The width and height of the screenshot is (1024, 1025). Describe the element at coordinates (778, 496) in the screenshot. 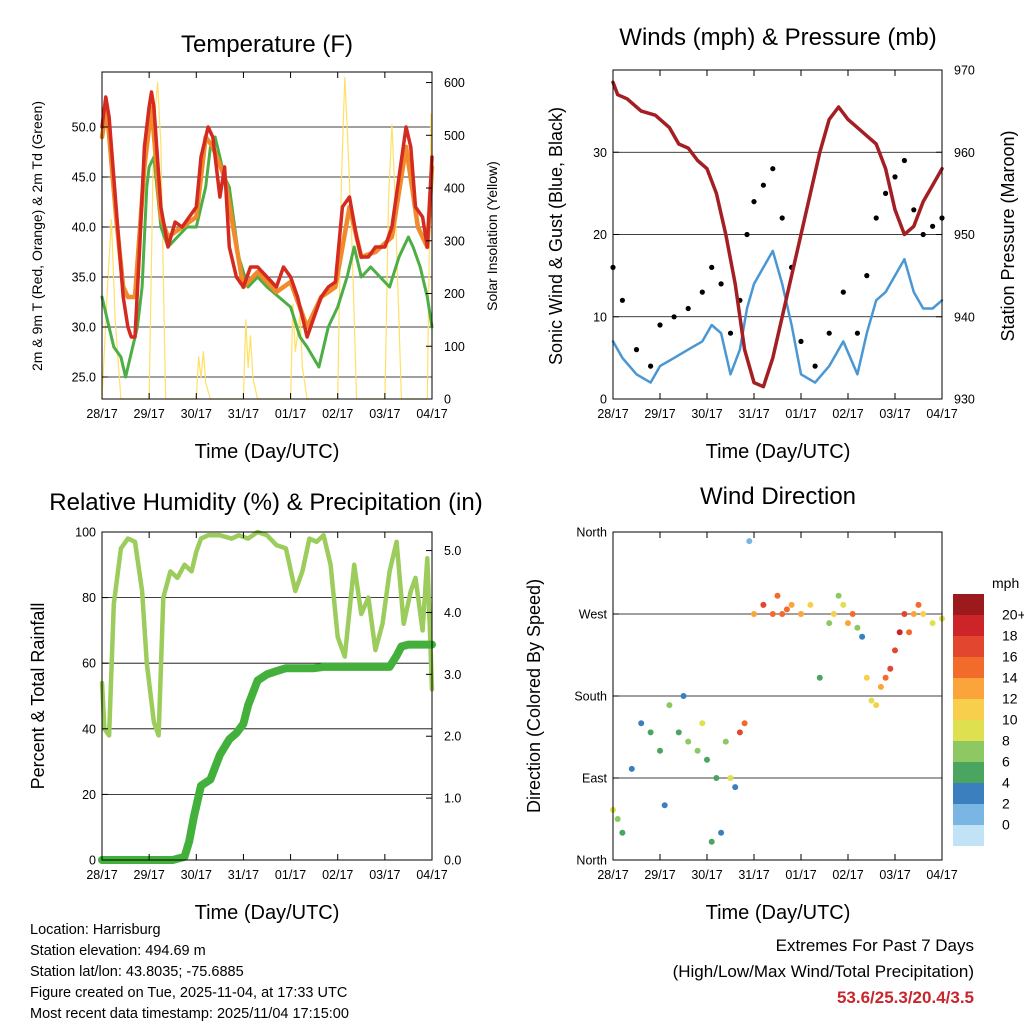

I see `direction-title: Wind Direction` at that location.